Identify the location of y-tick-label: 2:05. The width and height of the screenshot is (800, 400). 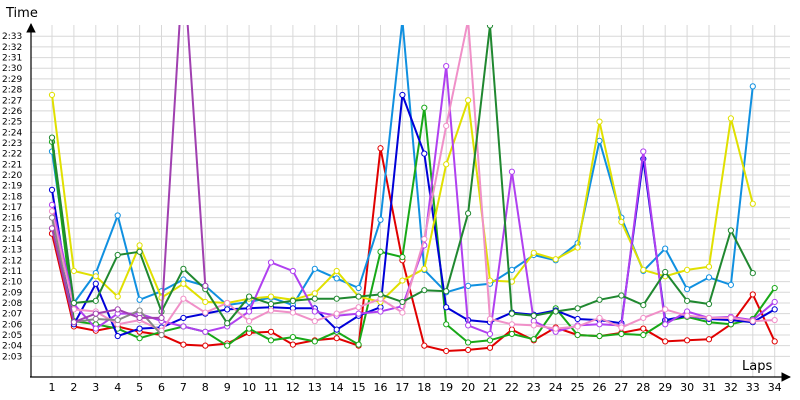
(12, 336).